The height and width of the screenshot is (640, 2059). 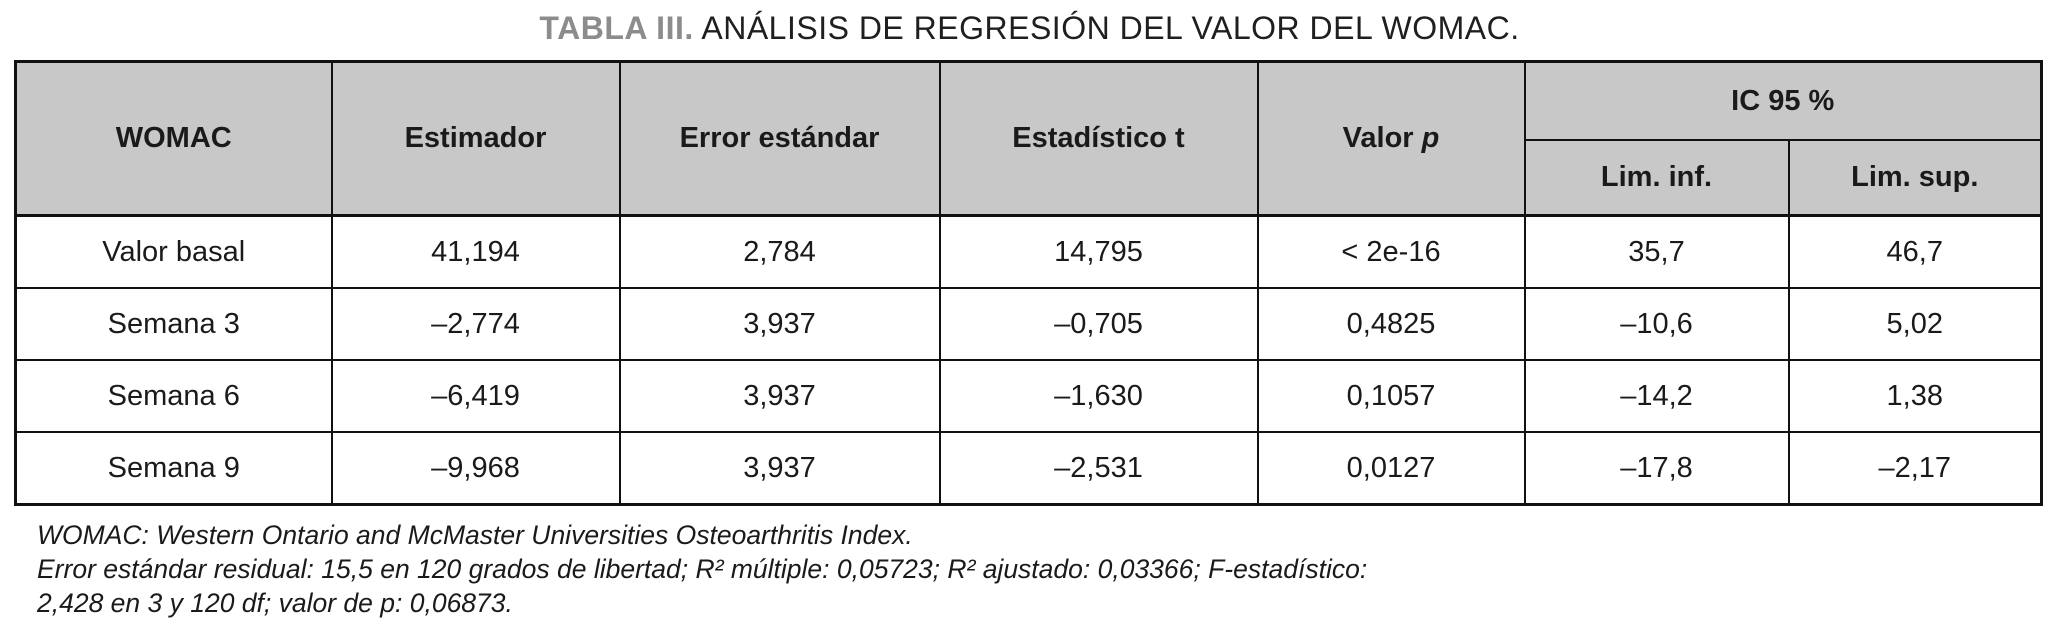 What do you see at coordinates (1098, 138) in the screenshot?
I see `column-header-estadistico-t: Estadístico t` at bounding box center [1098, 138].